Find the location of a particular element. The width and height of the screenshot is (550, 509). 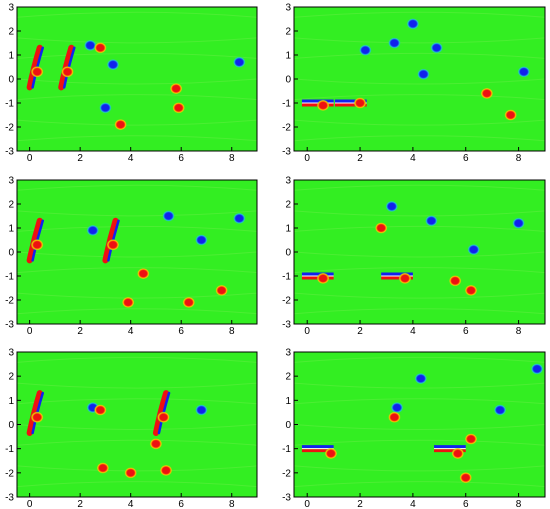

x-tick-label: 6 is located at coordinates (181, 331).